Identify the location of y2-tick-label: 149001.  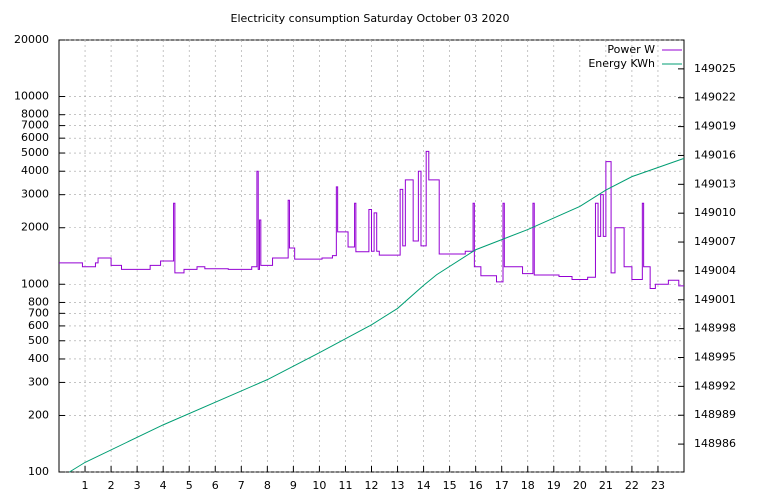
(715, 299).